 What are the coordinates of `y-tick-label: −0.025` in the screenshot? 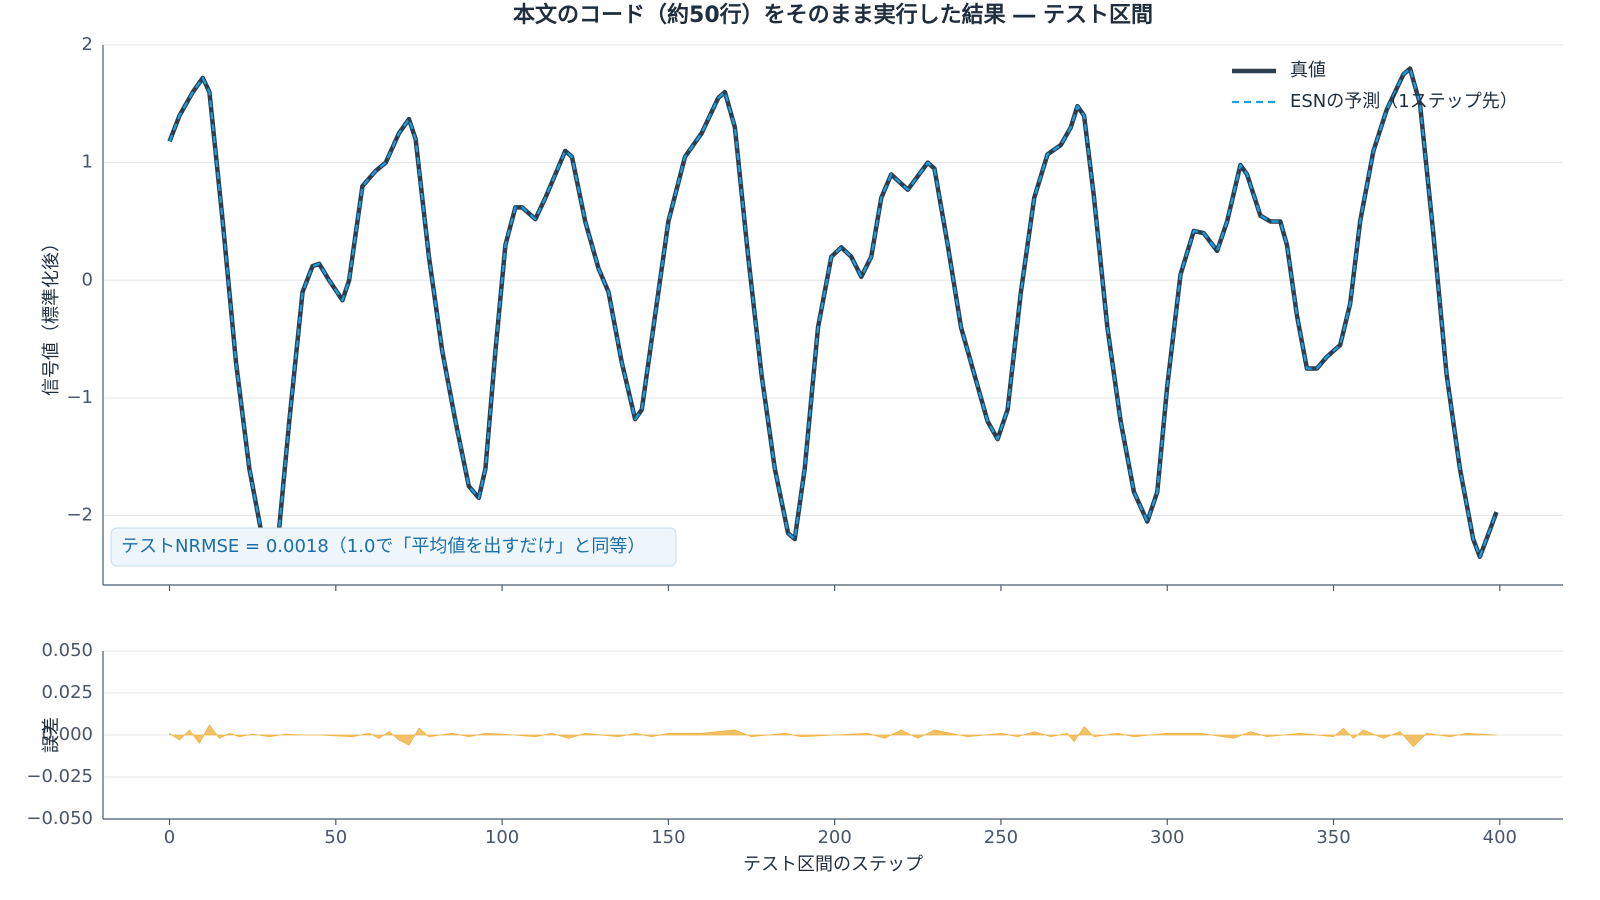 It's located at (59, 776).